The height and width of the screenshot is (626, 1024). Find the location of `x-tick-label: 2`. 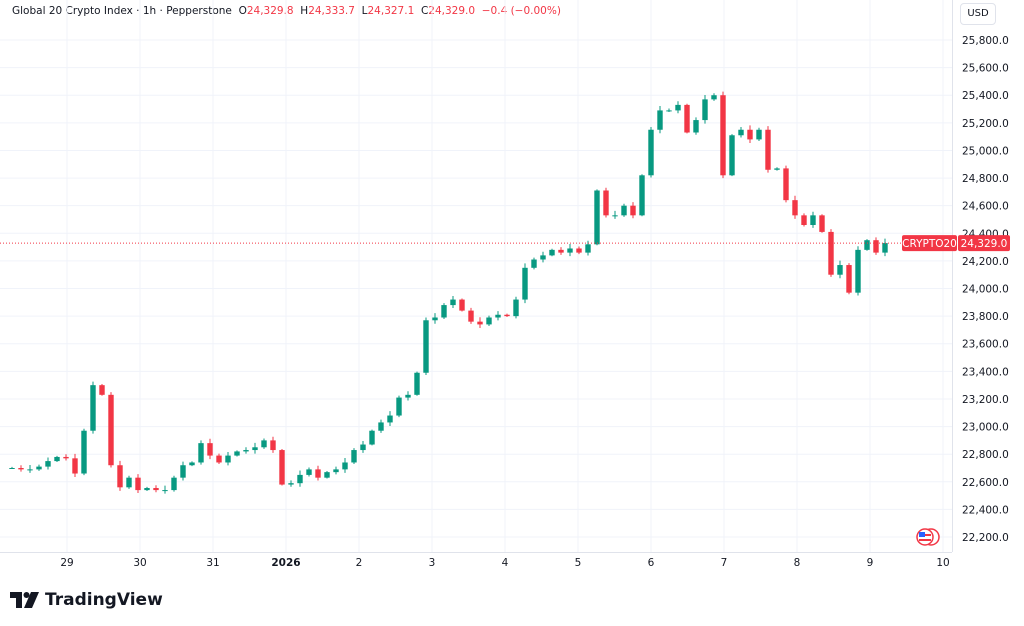

x-tick-label: 2 is located at coordinates (359, 563).